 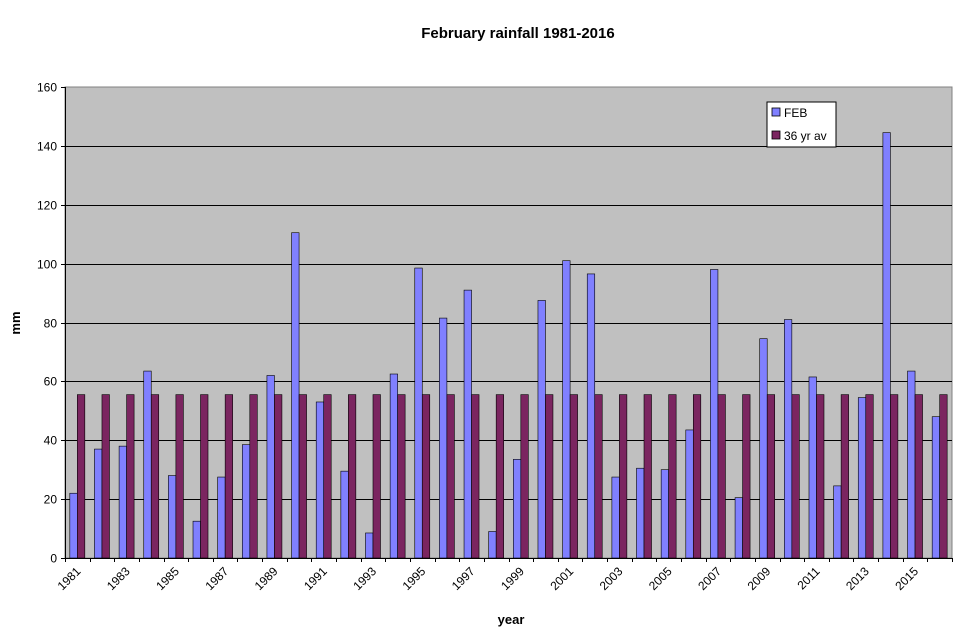 I want to click on bar-avg-2011, so click(x=820, y=476).